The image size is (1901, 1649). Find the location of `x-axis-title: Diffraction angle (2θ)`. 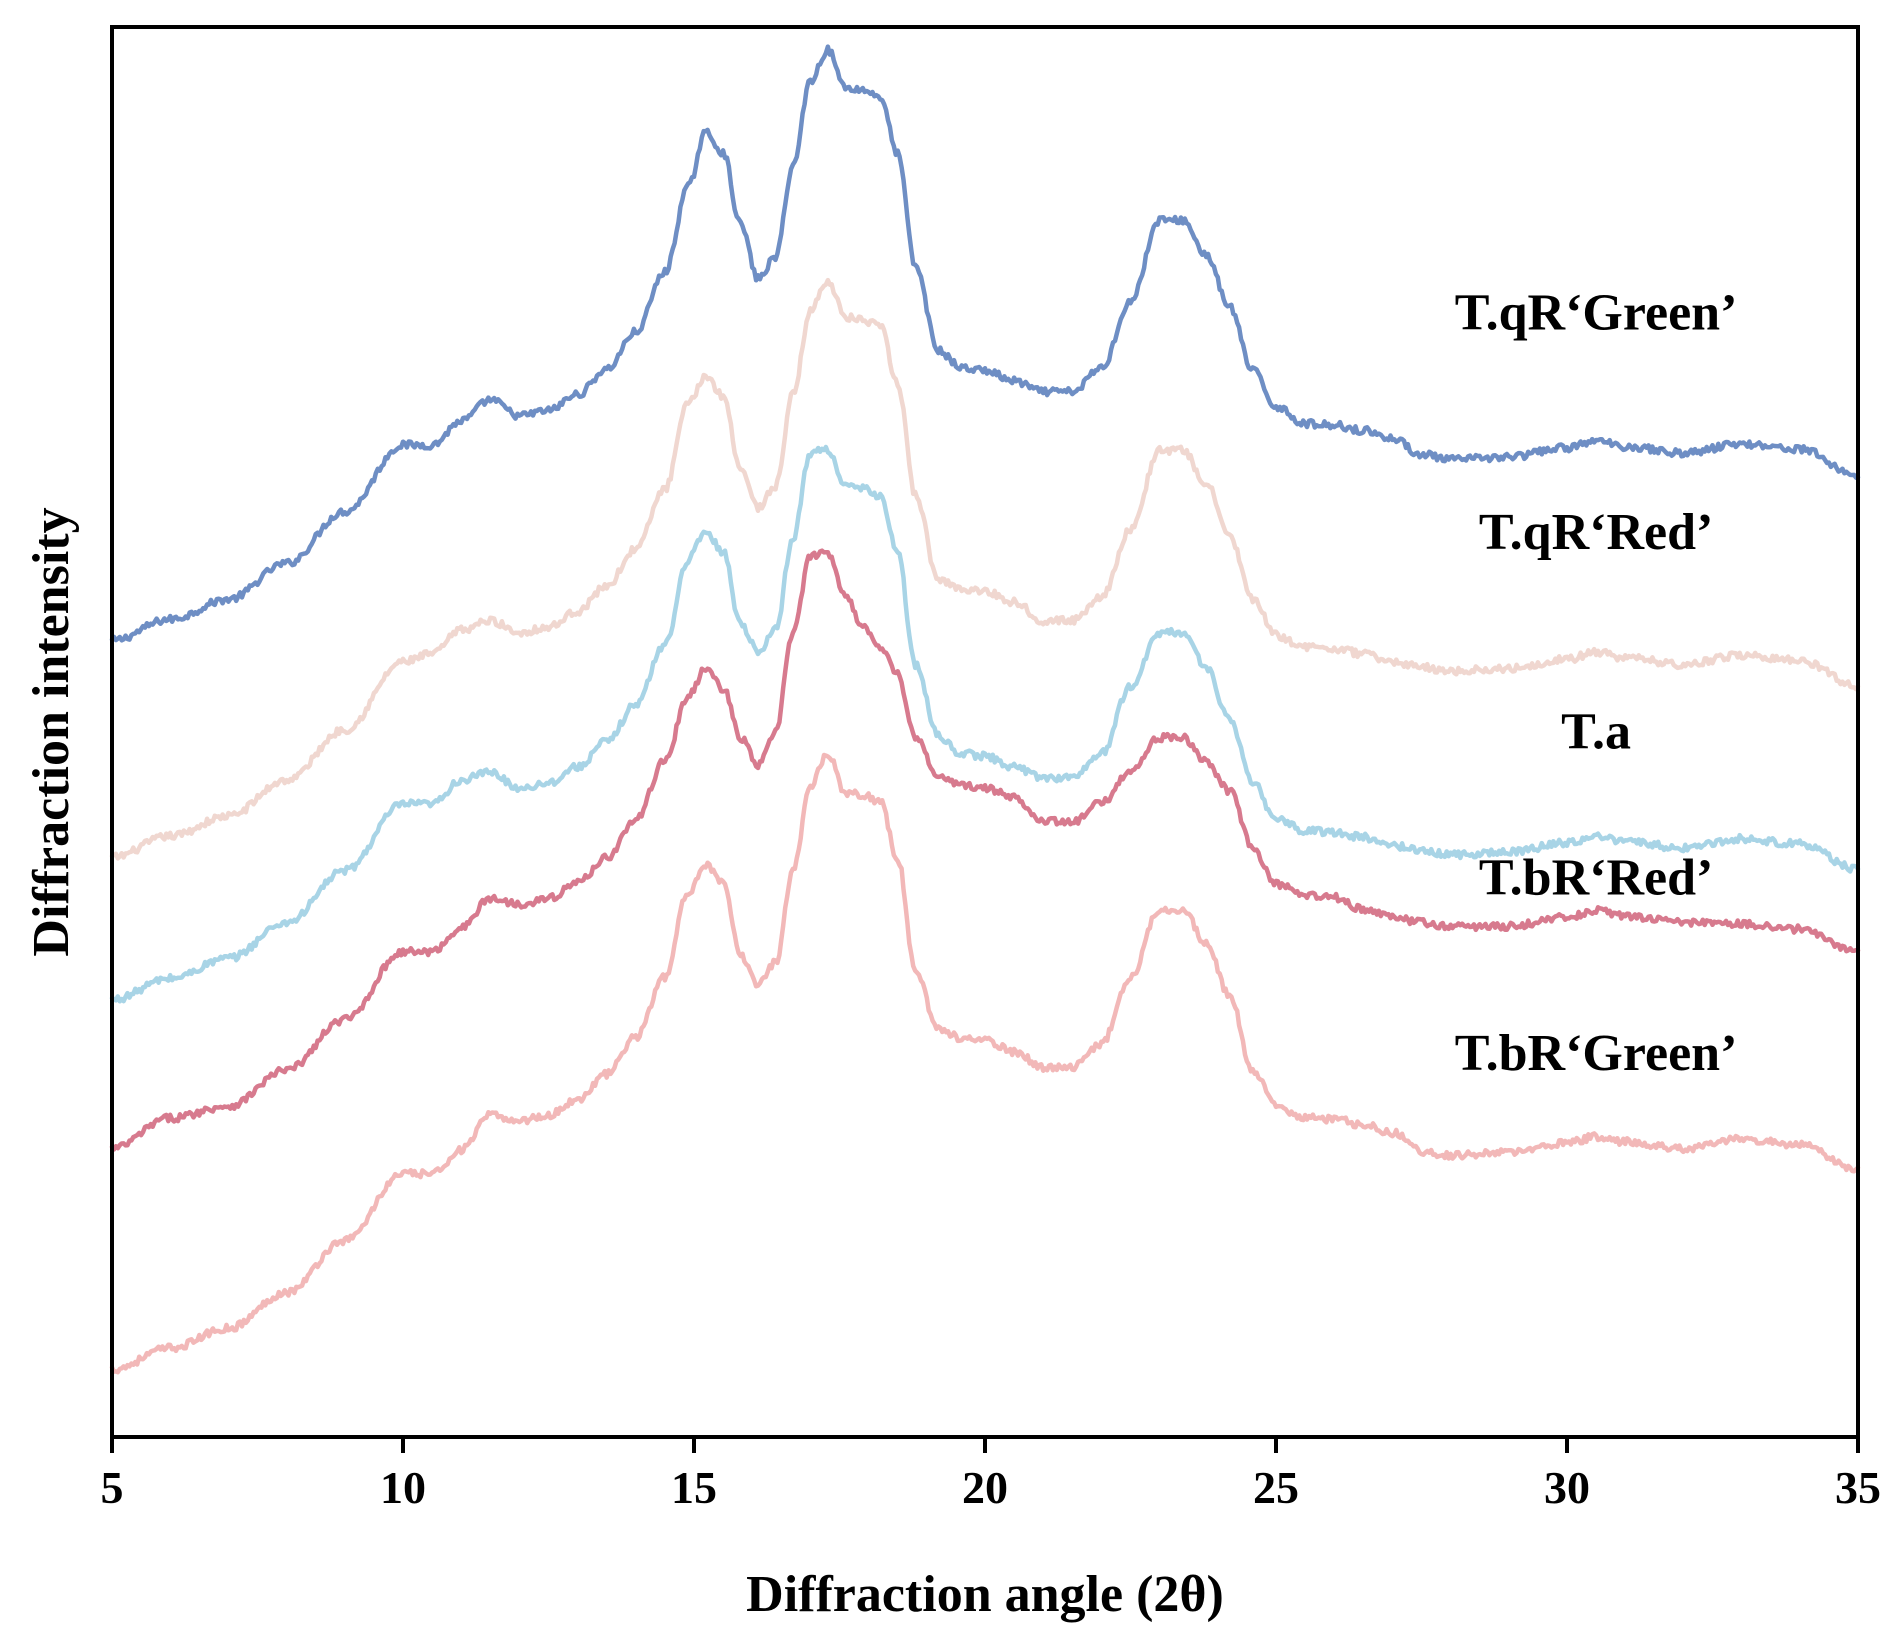

x-axis-title: Diffraction angle (2θ) is located at coordinates (985, 1594).